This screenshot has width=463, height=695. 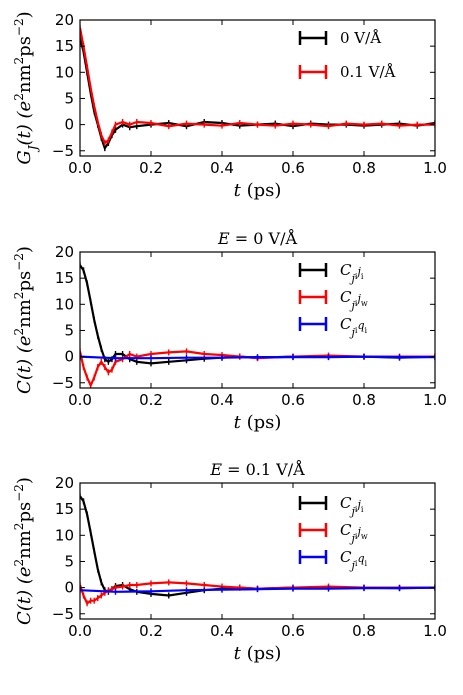 I want to click on legend: 0 V/Å 0.1 V/Å, so click(x=347, y=55).